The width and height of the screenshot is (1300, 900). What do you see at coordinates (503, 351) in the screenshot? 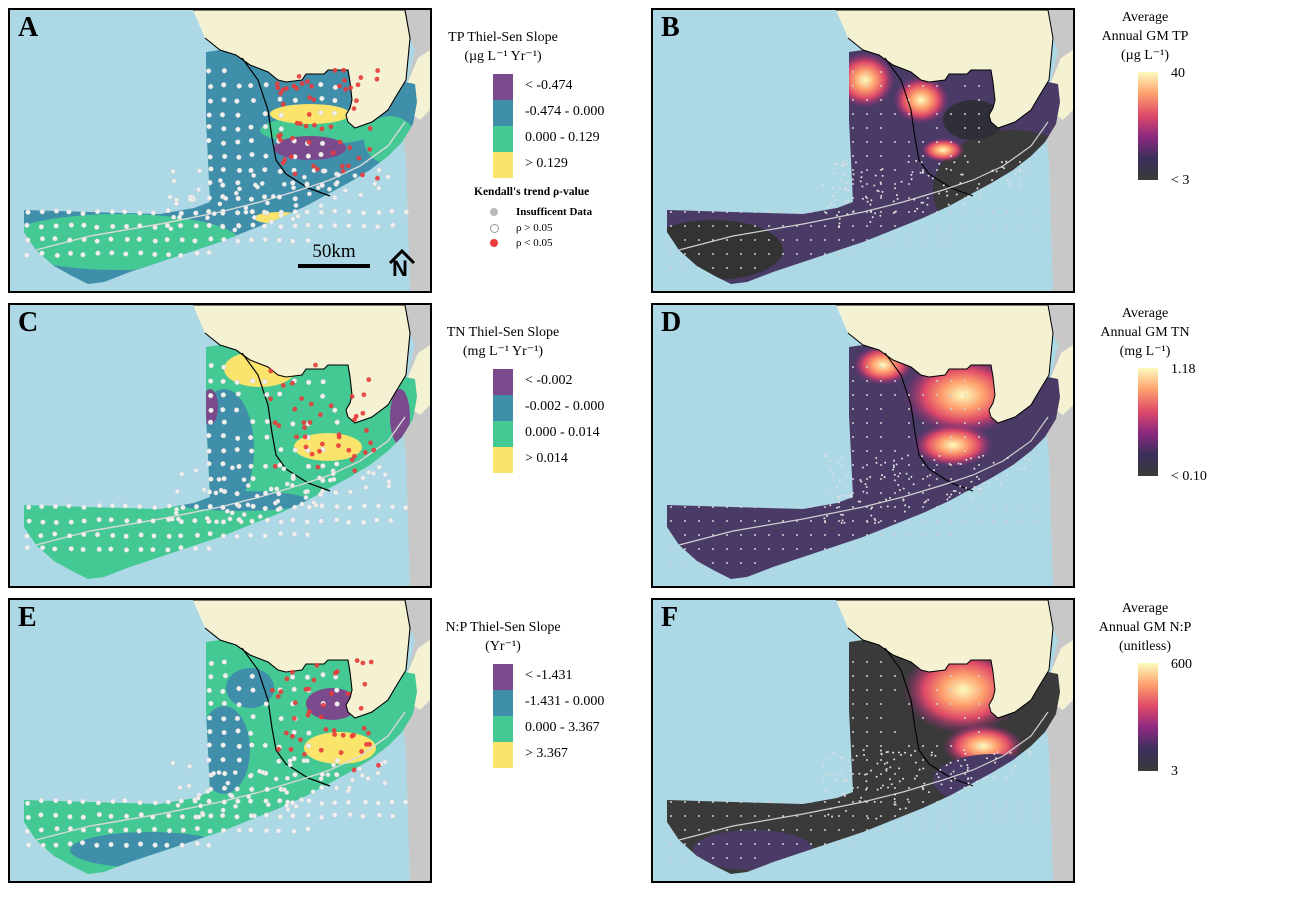
I see `legend-units: (mg L⁻¹ Yr⁻¹)` at bounding box center [503, 351].